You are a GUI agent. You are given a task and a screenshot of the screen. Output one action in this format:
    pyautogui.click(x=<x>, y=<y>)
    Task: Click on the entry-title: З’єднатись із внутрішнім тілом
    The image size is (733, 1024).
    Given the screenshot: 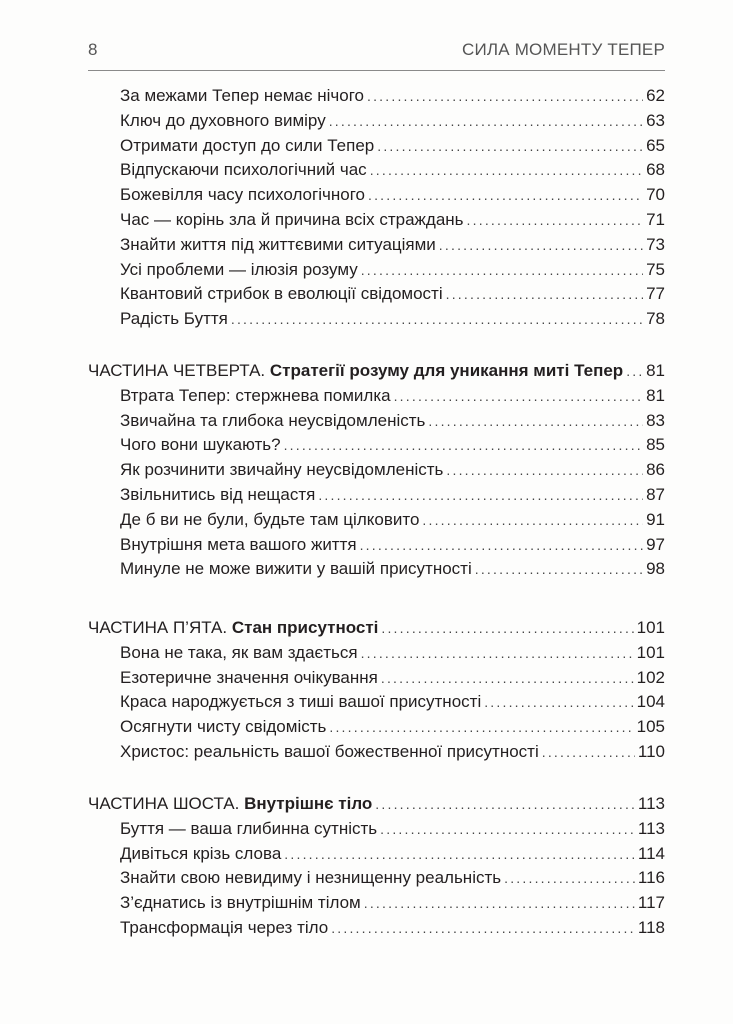 What is the action you would take?
    pyautogui.click(x=240, y=903)
    